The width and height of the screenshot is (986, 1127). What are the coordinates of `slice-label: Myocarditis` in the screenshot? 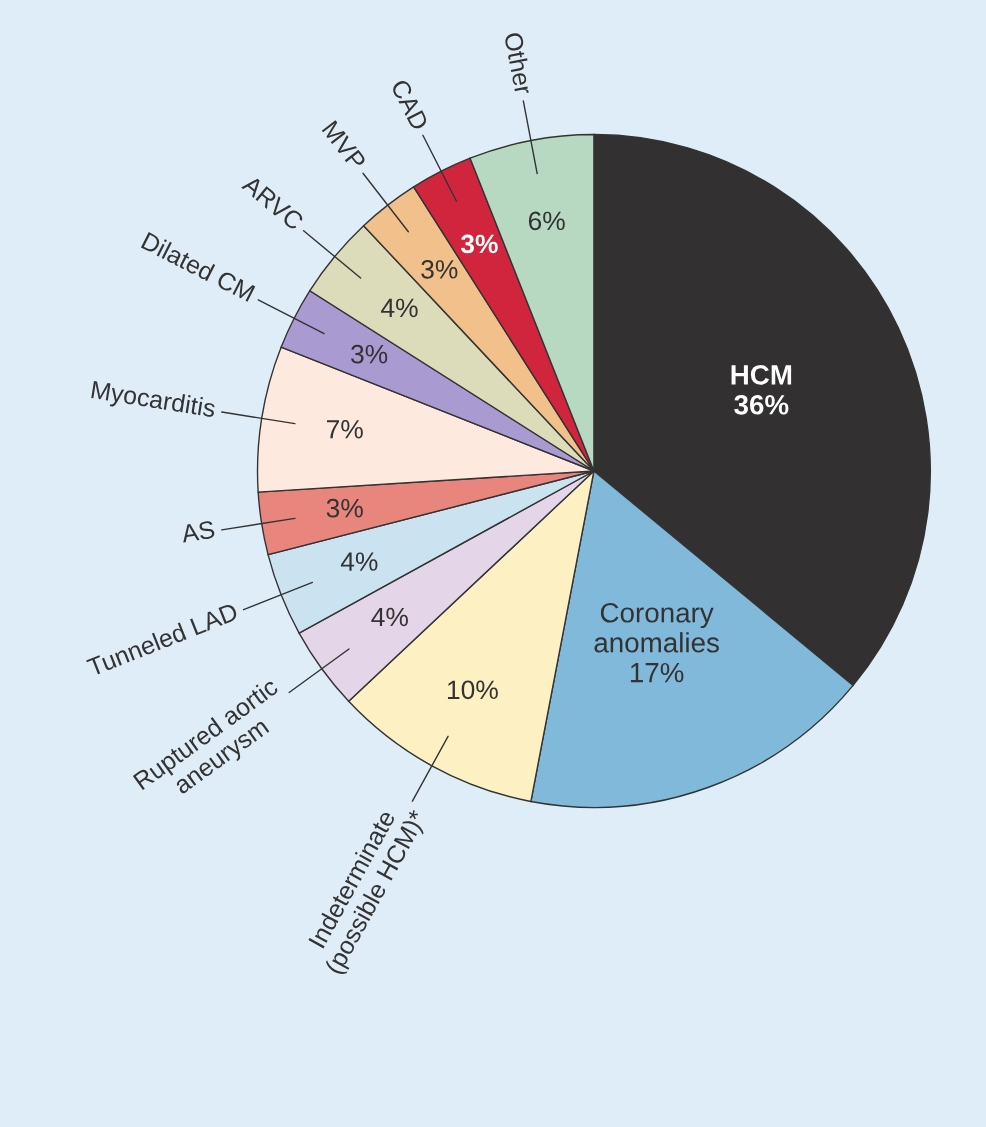 It's located at (153, 401).